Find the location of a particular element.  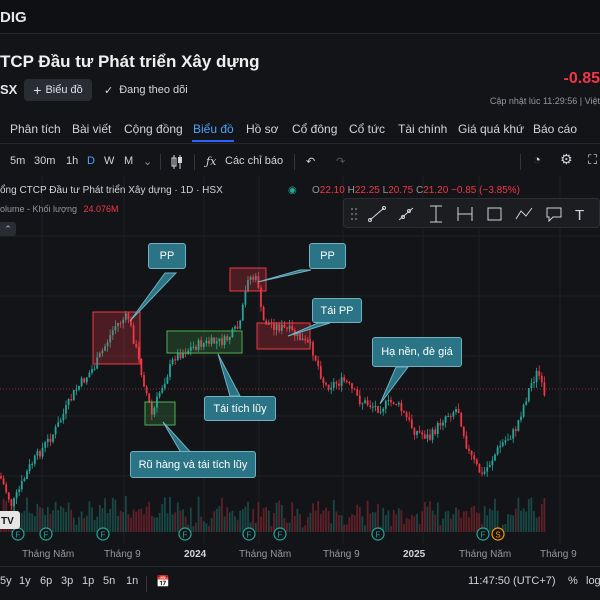

annotation-shakeout: Rũ hàng và tái tích lũy is located at coordinates (193, 464).